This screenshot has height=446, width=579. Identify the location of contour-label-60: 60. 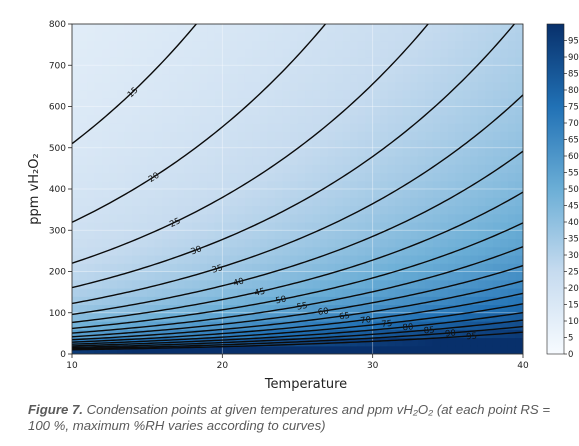
(323, 312).